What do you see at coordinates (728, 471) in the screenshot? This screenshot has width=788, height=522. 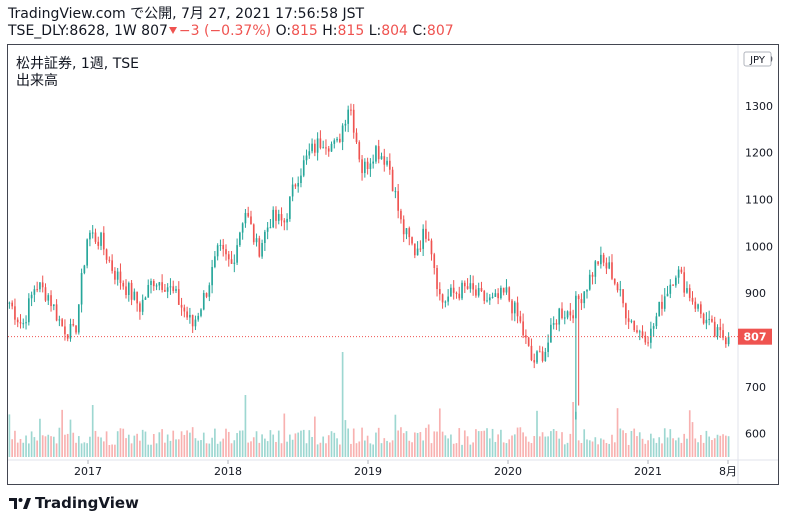 I see `time-tick-label: 8月` at bounding box center [728, 471].